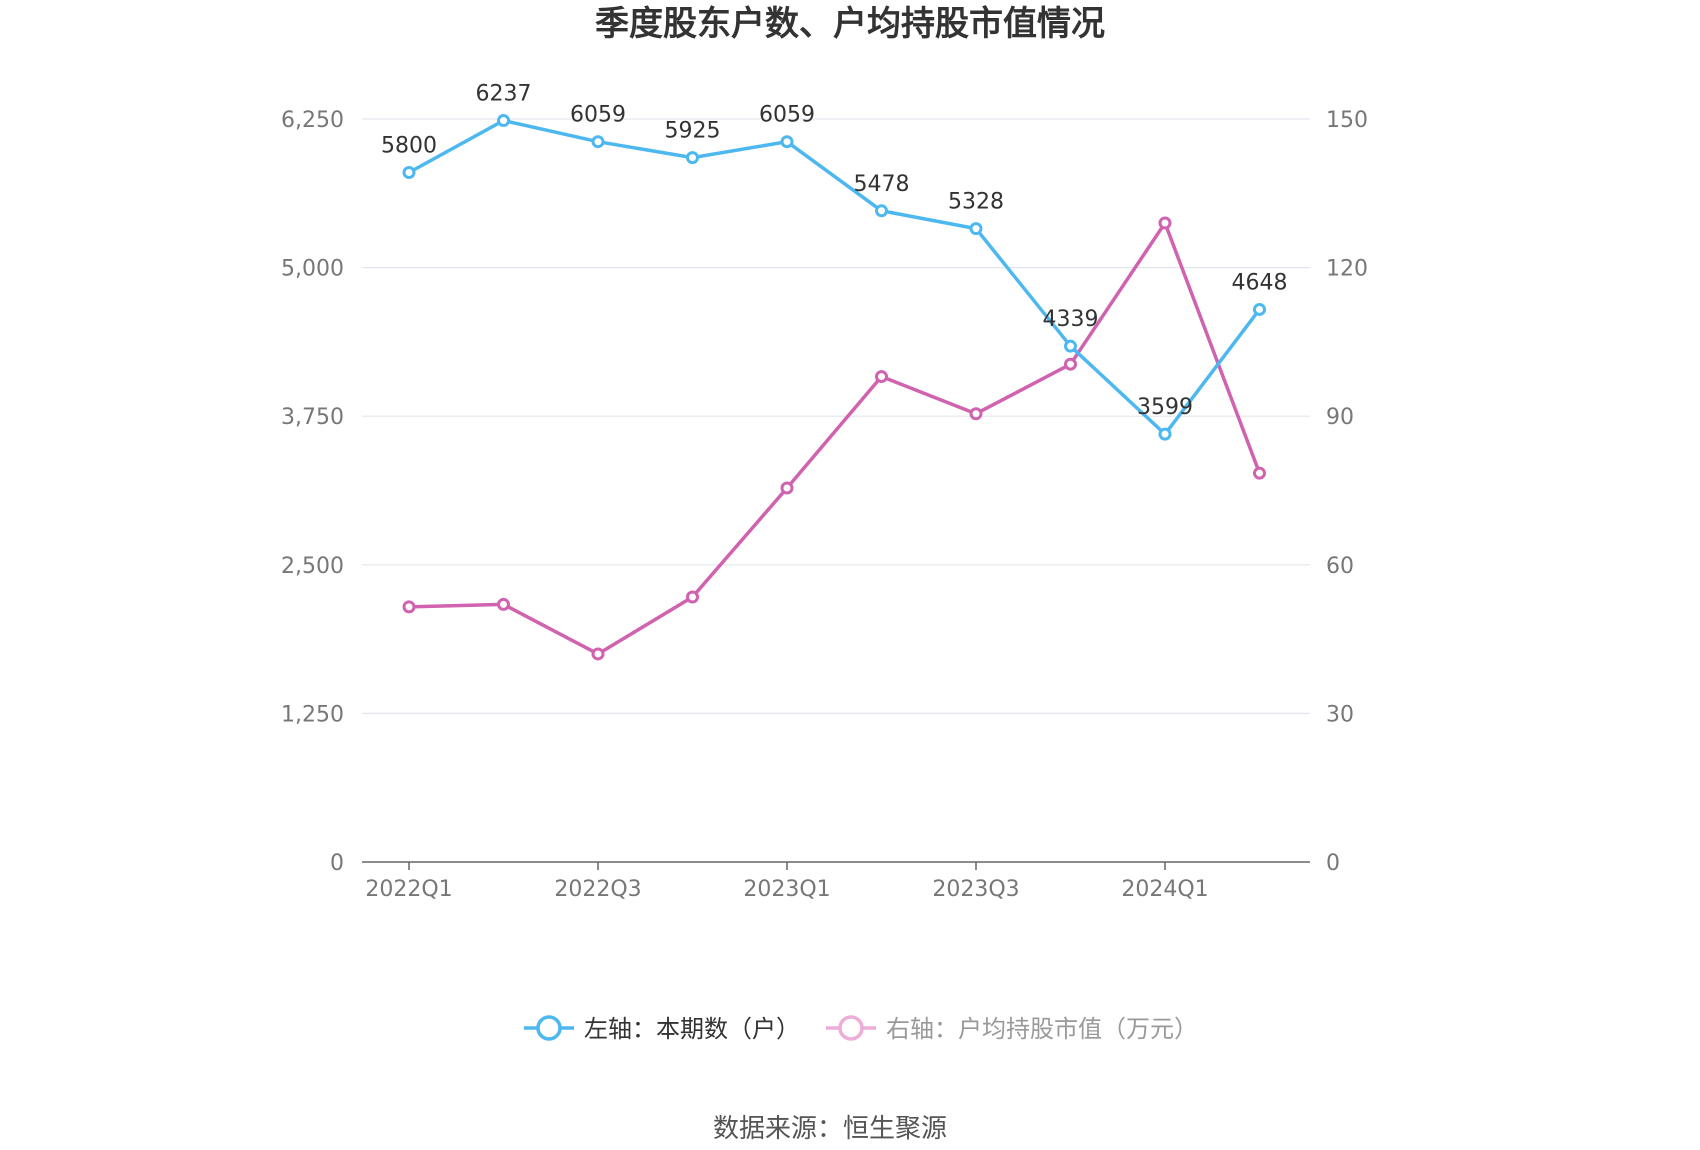  Describe the element at coordinates (830, 1129) in the screenshot. I see `source-note: 数据来源：恒生聚源` at that location.